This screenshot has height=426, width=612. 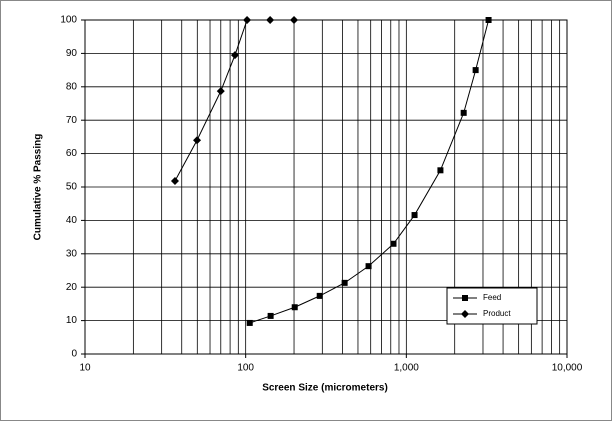 What do you see at coordinates (325, 388) in the screenshot?
I see `x-axis-label: Screen Size (micrometers)` at bounding box center [325, 388].